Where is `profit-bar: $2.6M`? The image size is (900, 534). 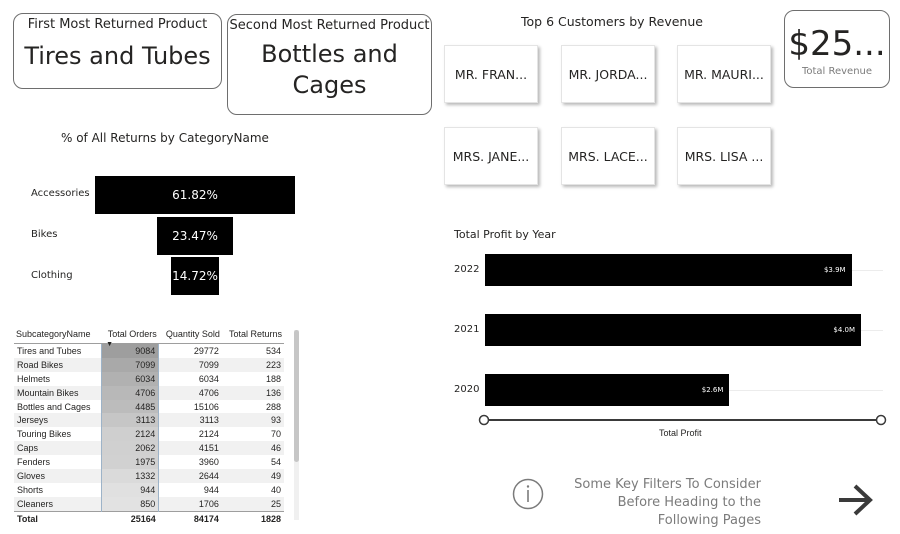 profit-bar: $2.6M is located at coordinates (607, 390).